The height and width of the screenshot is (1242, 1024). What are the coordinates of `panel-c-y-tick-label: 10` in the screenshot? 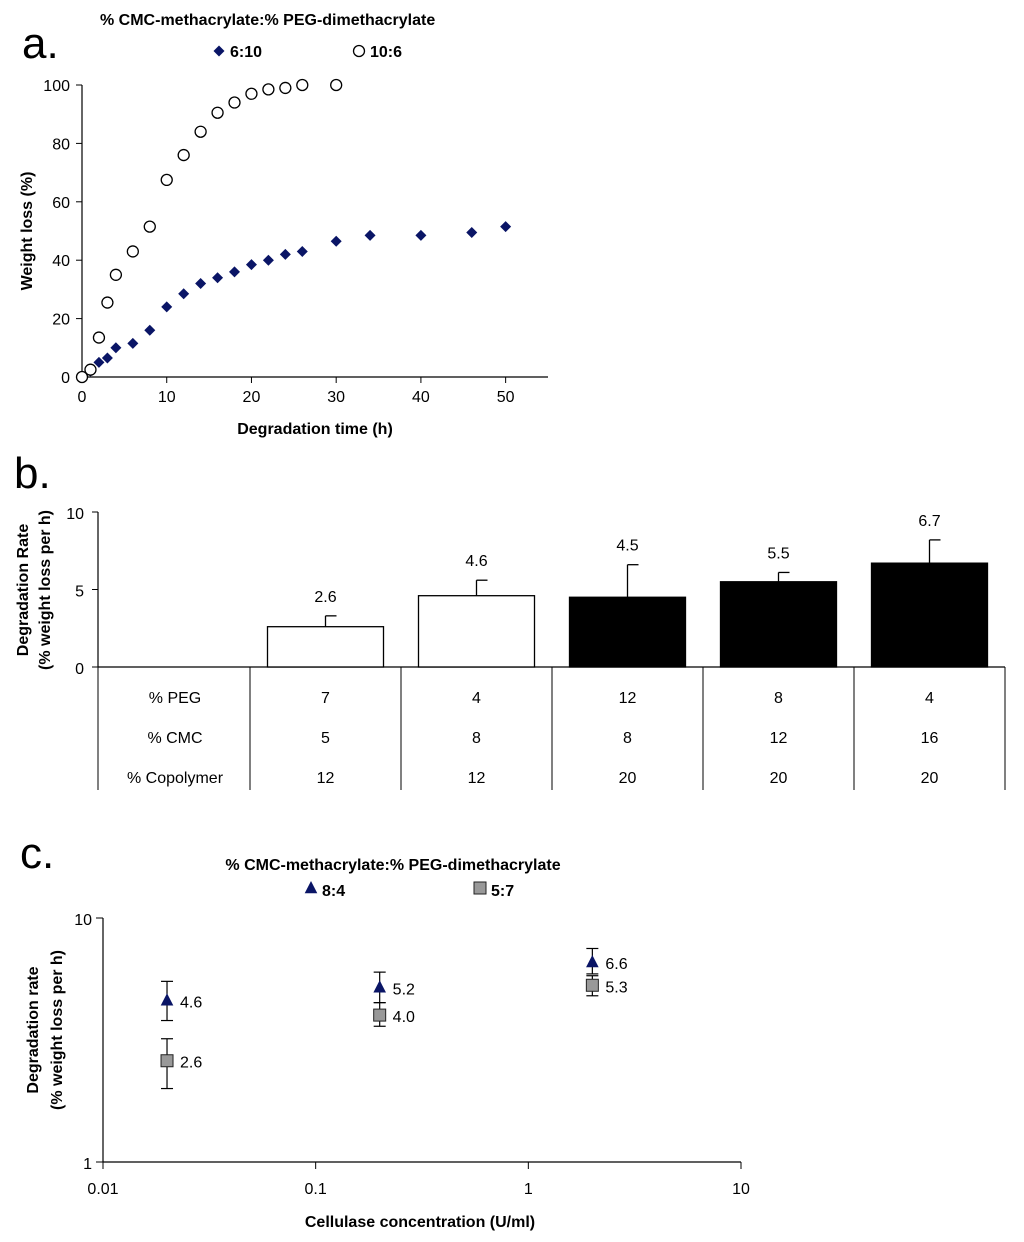 It's located at (83, 920).